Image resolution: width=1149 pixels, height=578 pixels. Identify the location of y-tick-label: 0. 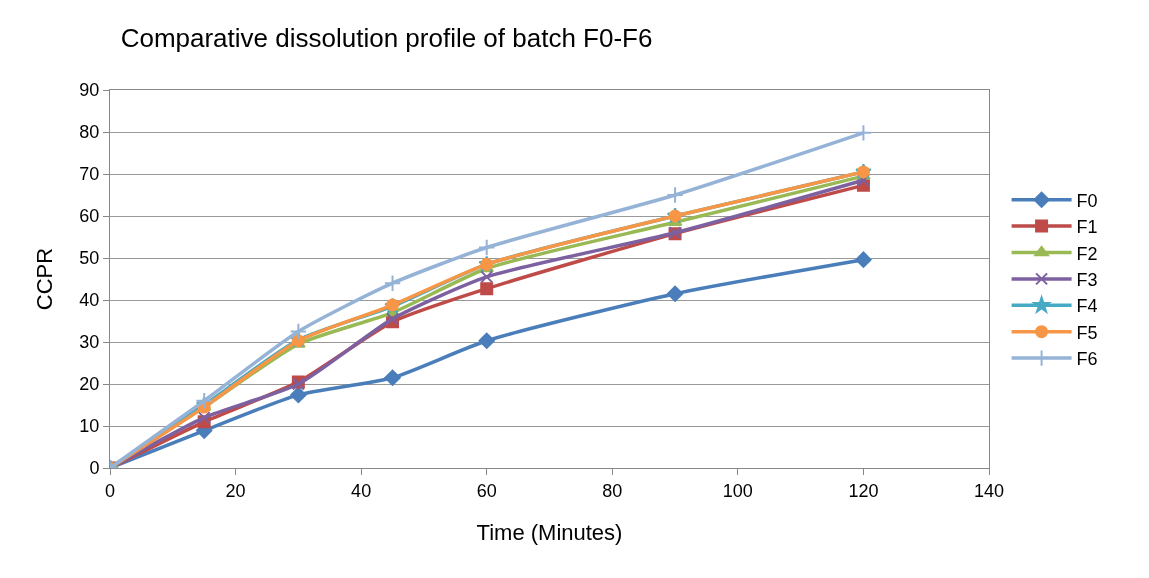
(94, 468).